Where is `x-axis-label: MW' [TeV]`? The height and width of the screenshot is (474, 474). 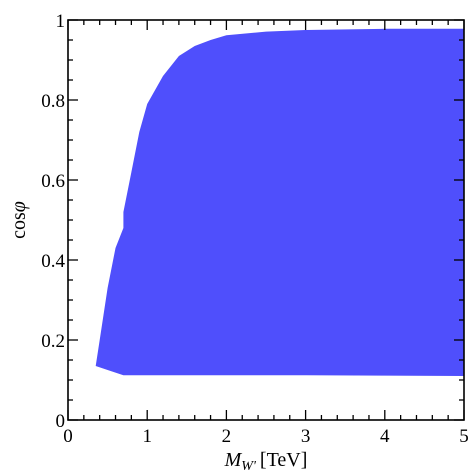
x-axis-label: MW' [TeV] is located at coordinates (266, 461).